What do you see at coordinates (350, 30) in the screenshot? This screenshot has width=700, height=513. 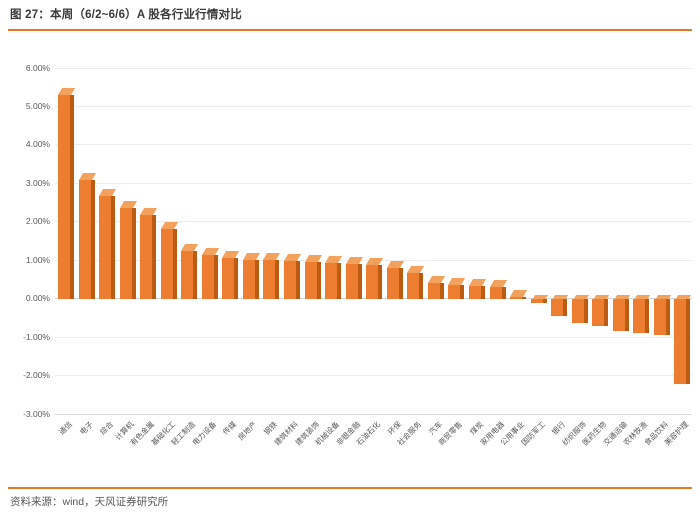 I see `title-separator-line` at bounding box center [350, 30].